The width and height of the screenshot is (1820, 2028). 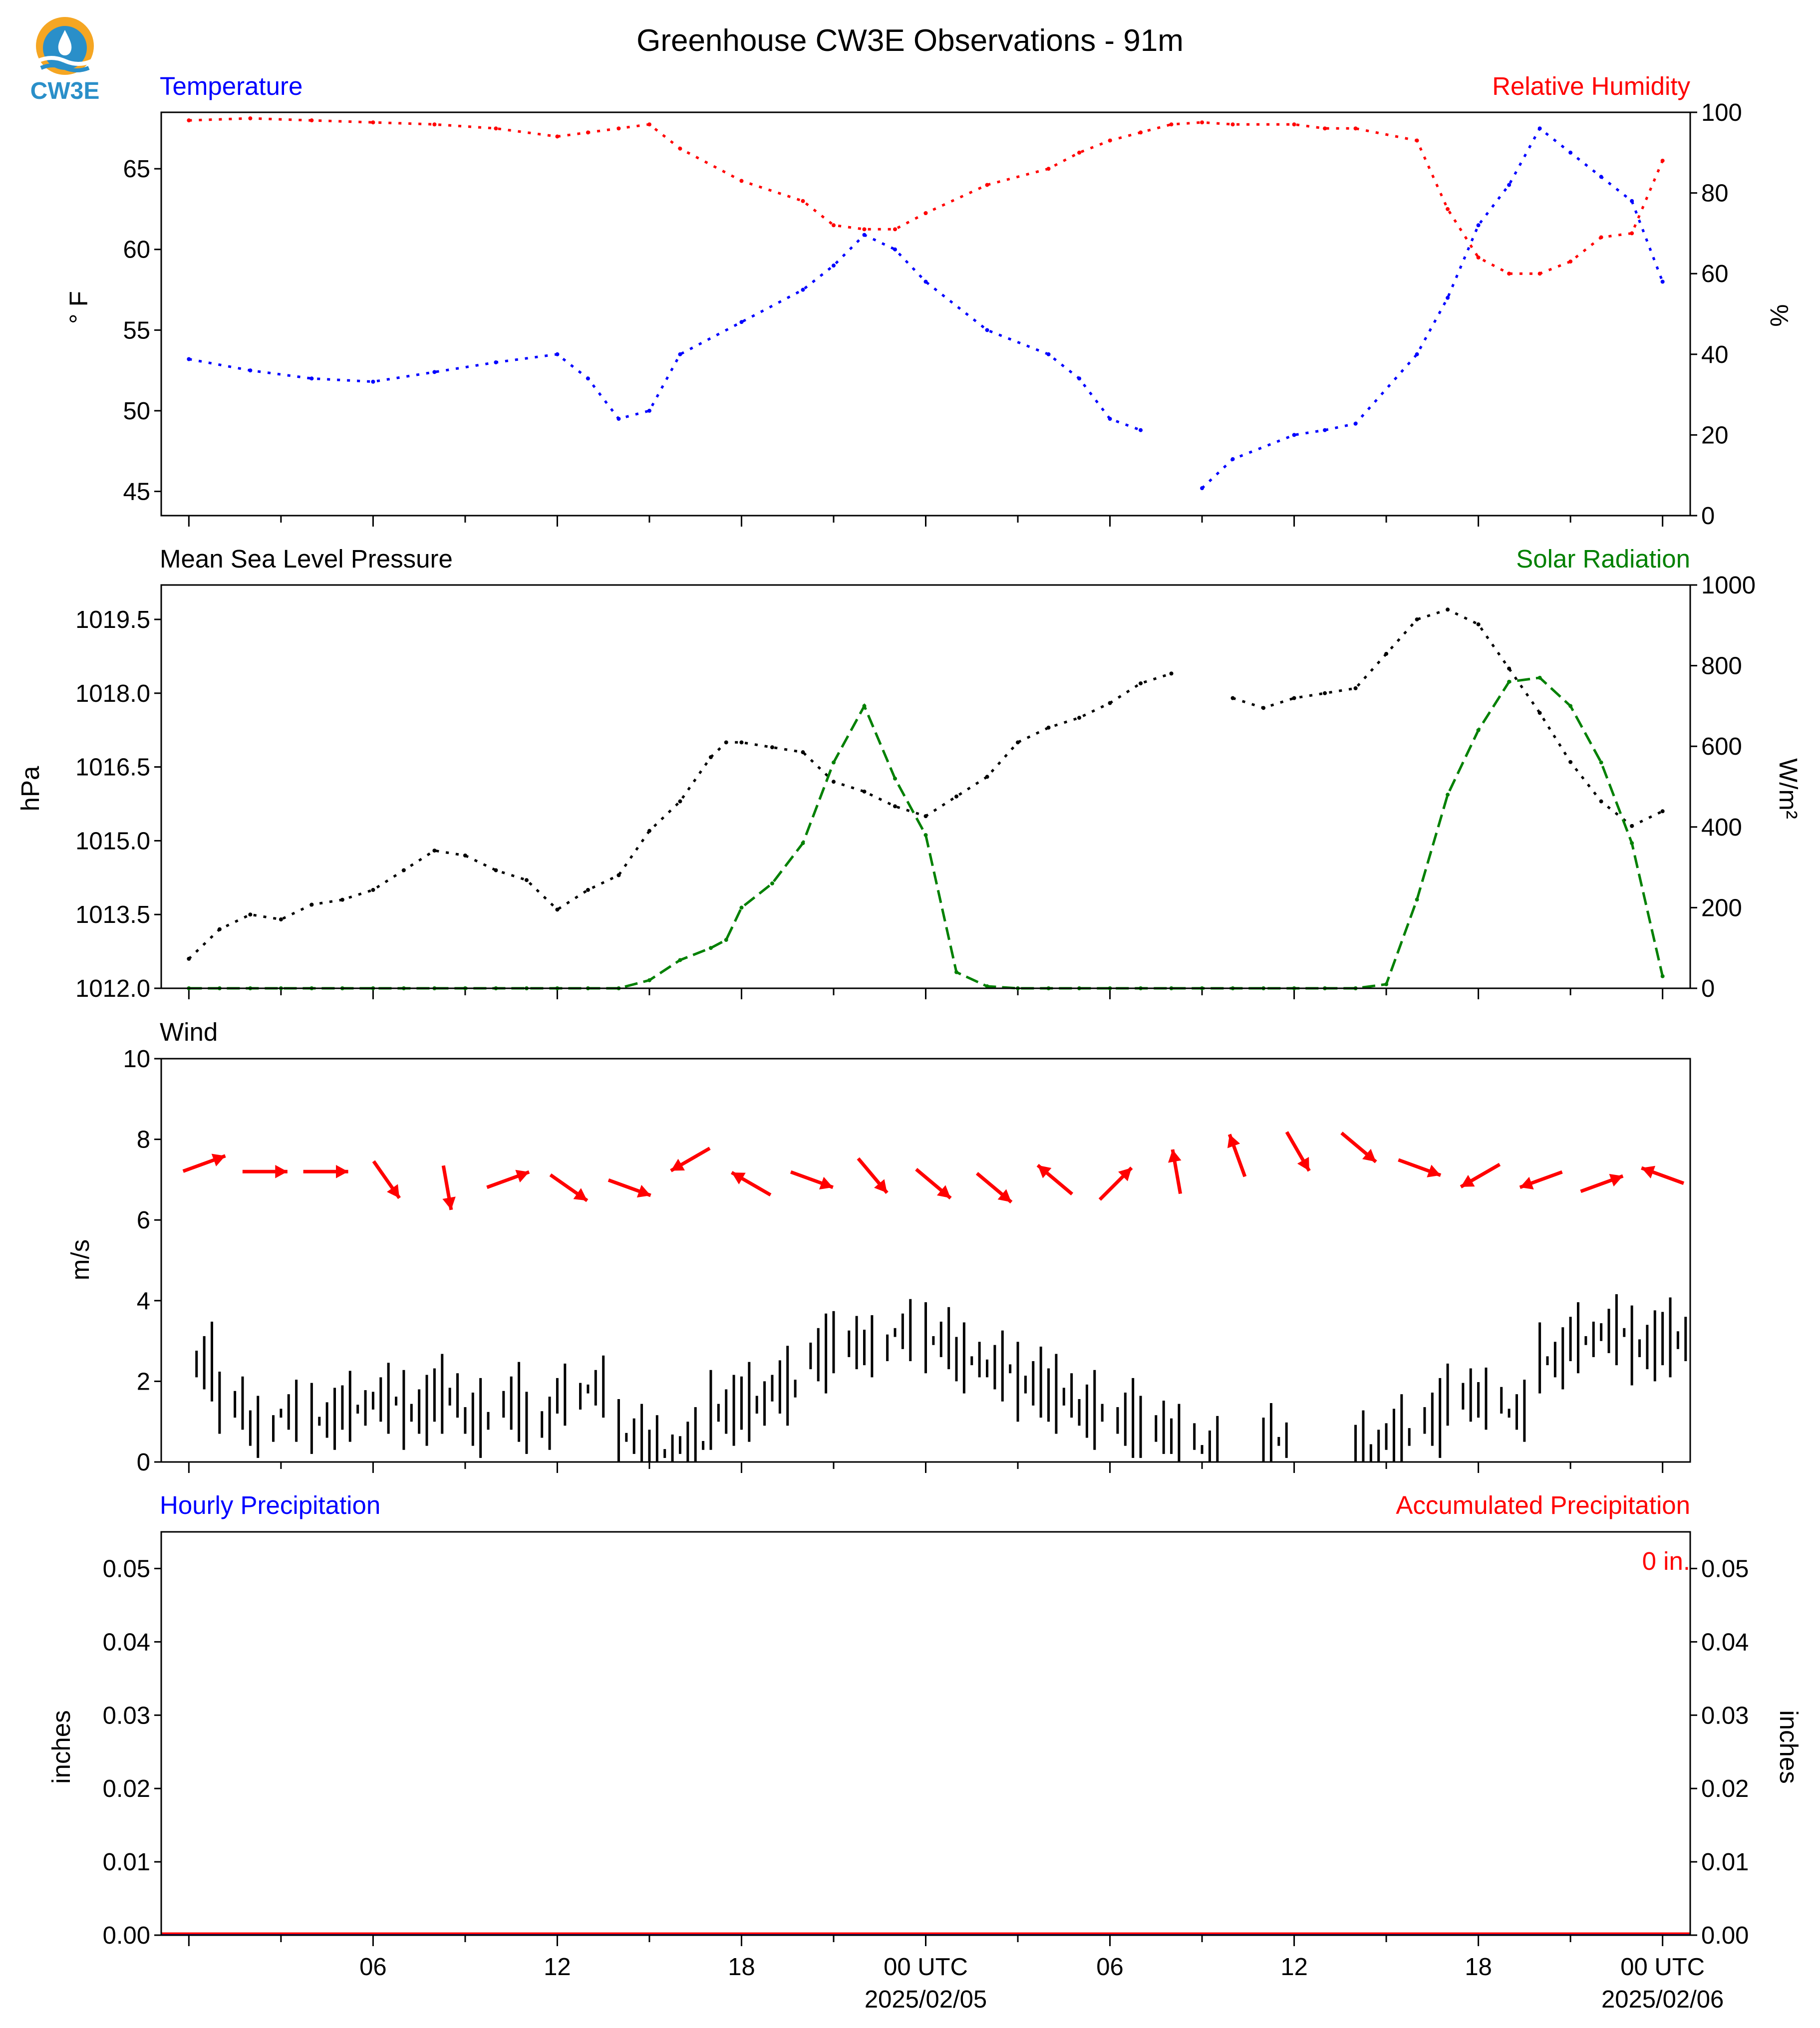 What do you see at coordinates (1725, 1935) in the screenshot?
I see `y2-tick-label: 0.00` at bounding box center [1725, 1935].